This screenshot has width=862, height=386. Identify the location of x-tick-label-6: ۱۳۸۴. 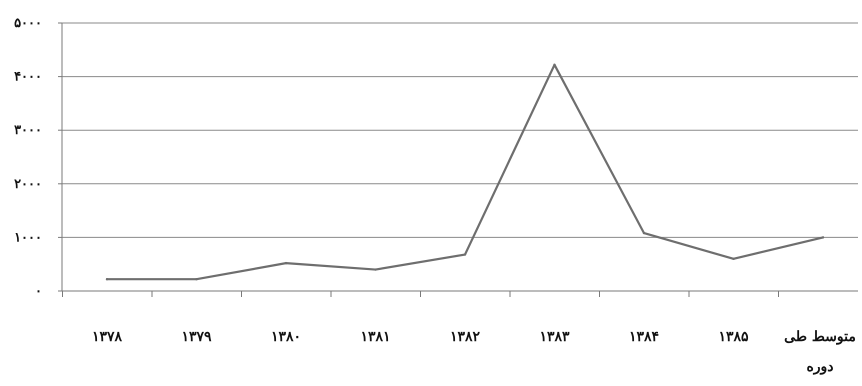
(644, 337).